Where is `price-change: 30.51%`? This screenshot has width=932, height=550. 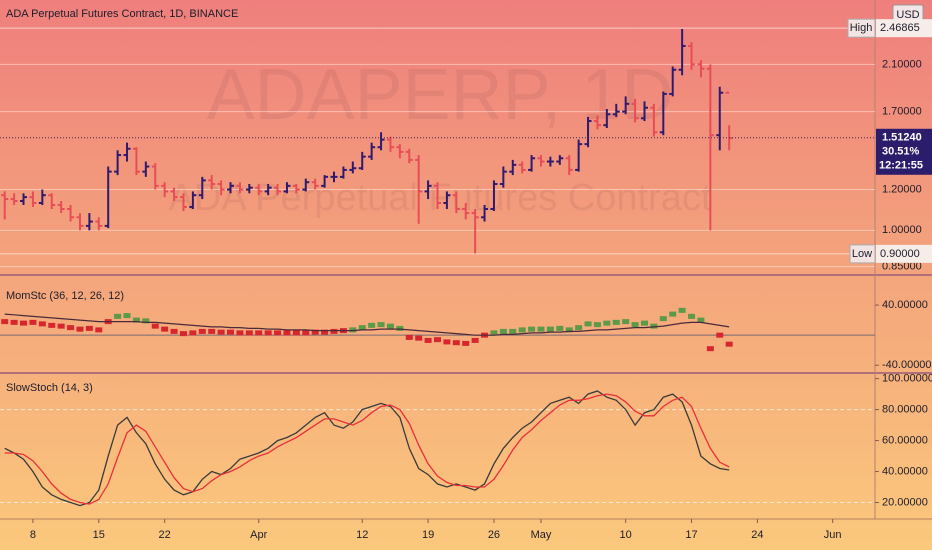 price-change: 30.51% is located at coordinates (901, 152).